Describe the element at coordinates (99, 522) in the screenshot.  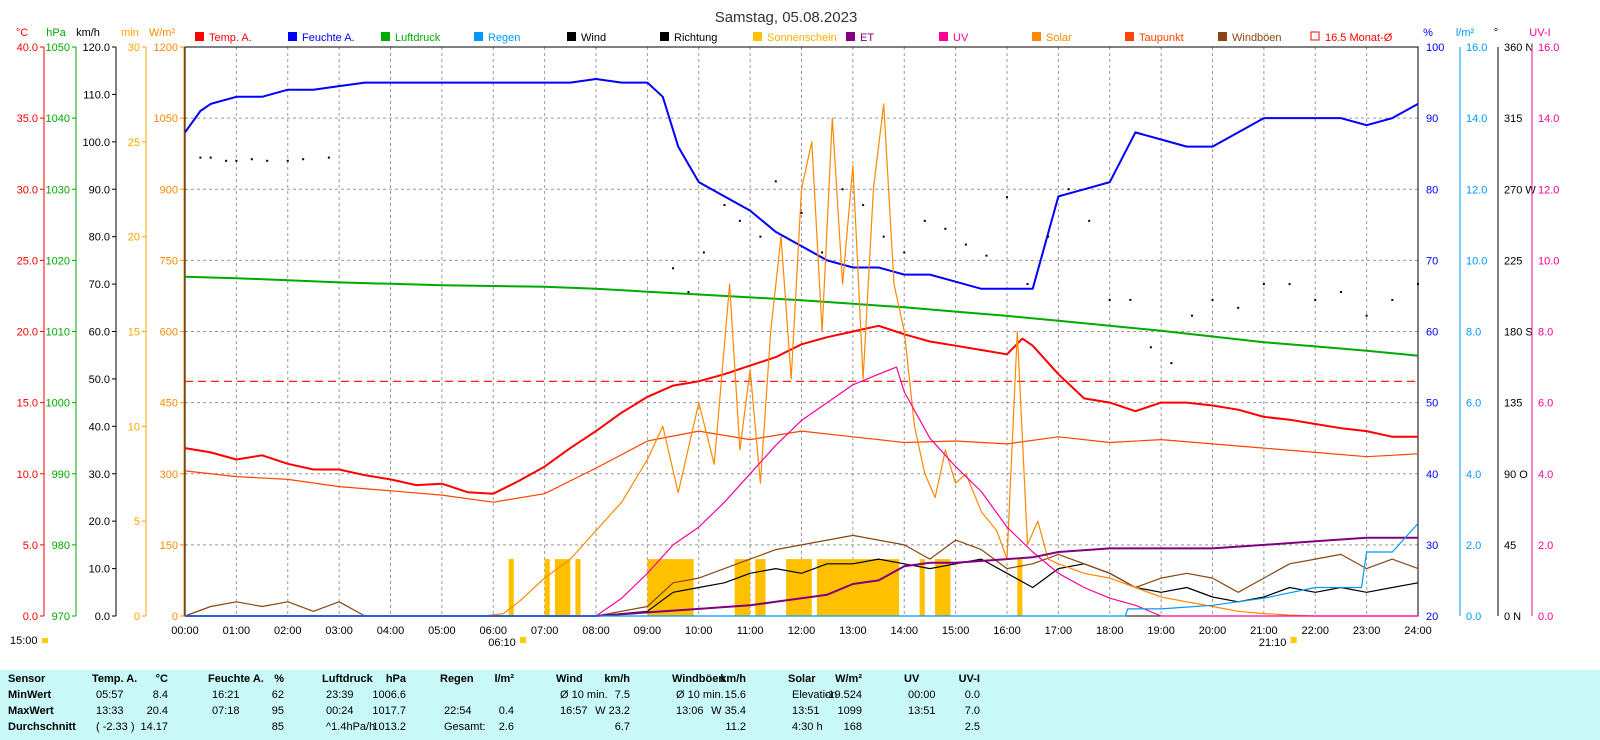
I see `axis-tick-left: 20.0` at that location.